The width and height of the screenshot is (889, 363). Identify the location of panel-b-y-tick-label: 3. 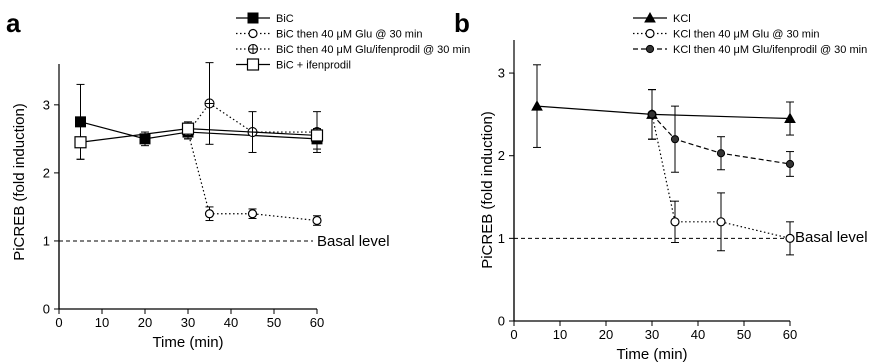
(501, 73).